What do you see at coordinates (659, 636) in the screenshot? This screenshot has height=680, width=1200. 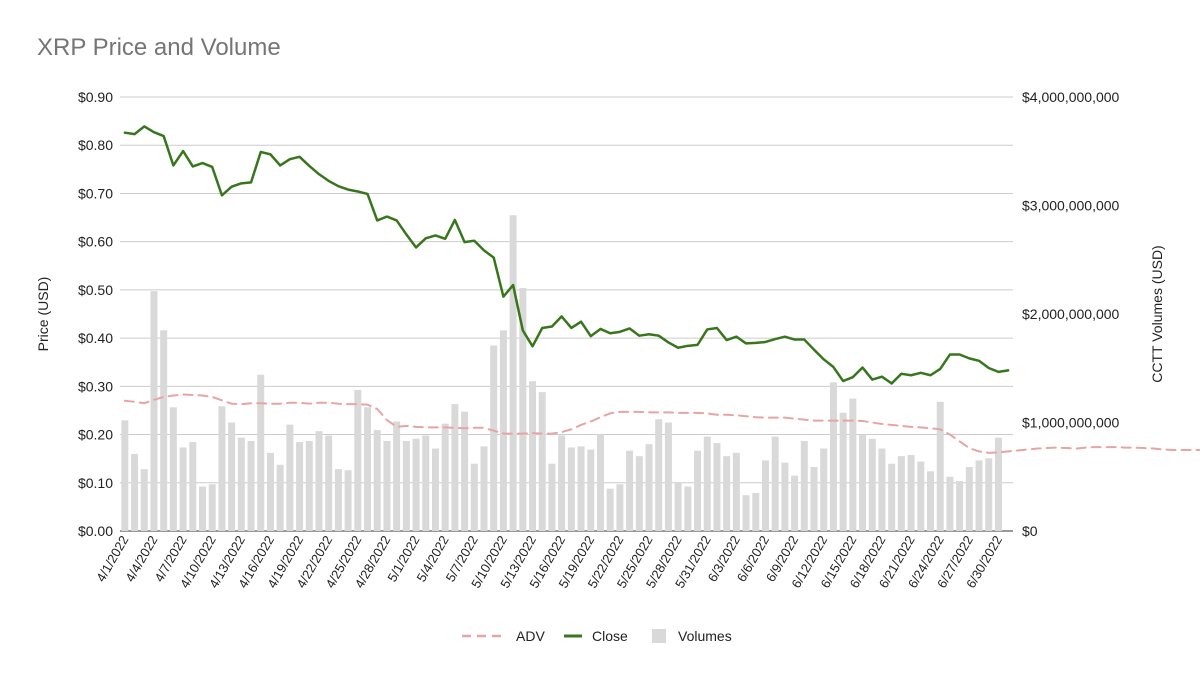 I see `legend-volumes-swatch` at bounding box center [659, 636].